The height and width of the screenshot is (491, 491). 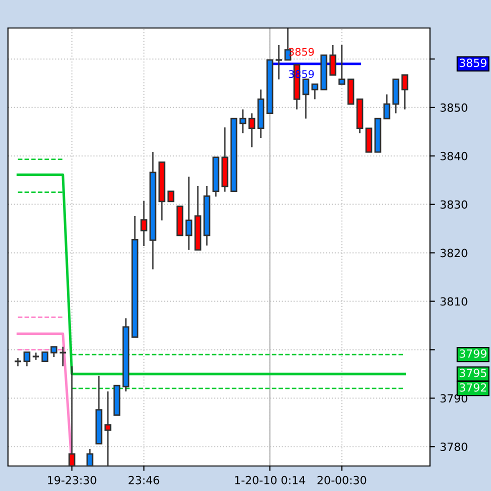 I want to click on text: 3799, so click(x=473, y=353).